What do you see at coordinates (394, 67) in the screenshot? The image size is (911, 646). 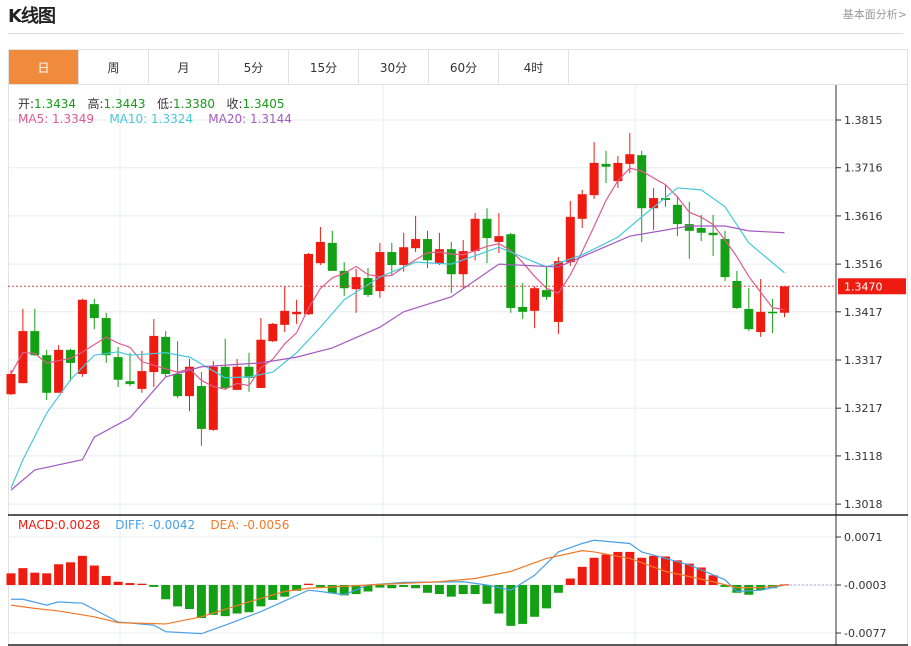 I see `tab-5: 30分` at bounding box center [394, 67].